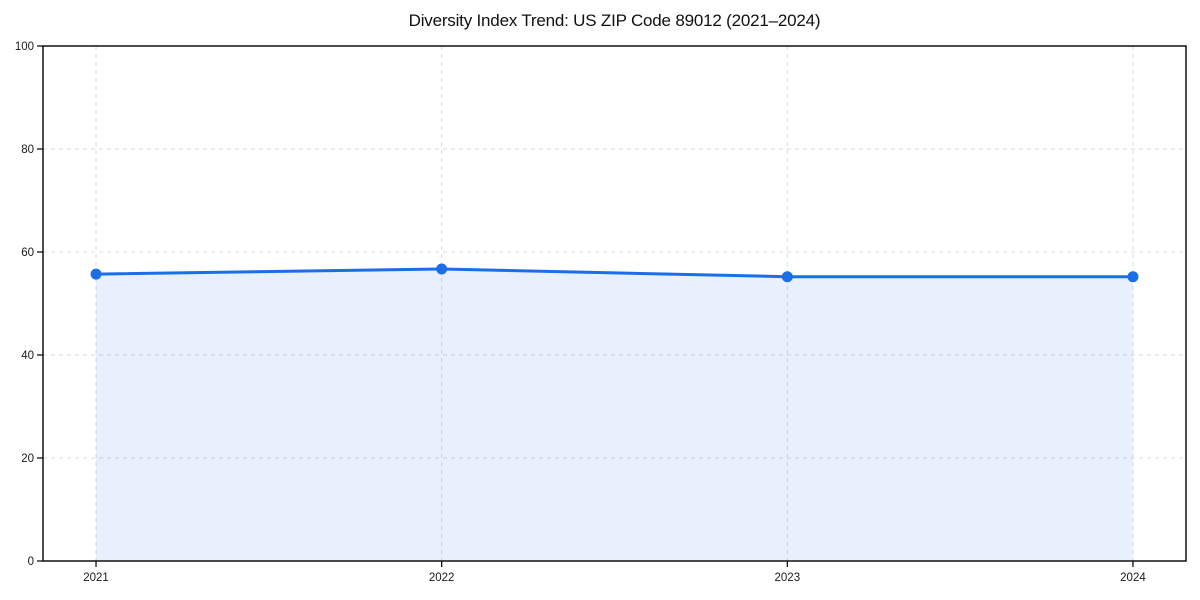 The width and height of the screenshot is (1200, 600). Describe the element at coordinates (614, 273) in the screenshot. I see `trend-line` at that location.